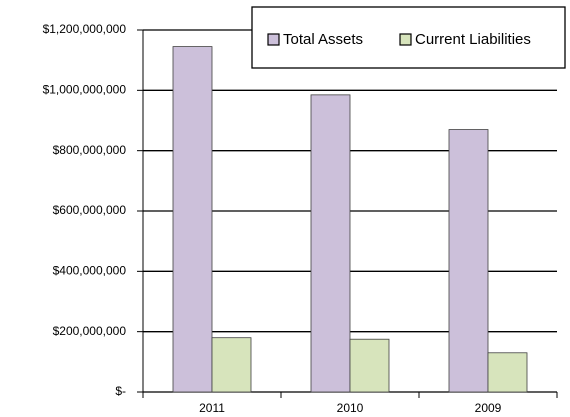  Describe the element at coordinates (90, 331) in the screenshot. I see `y-tick-label: $200,000,000` at that location.